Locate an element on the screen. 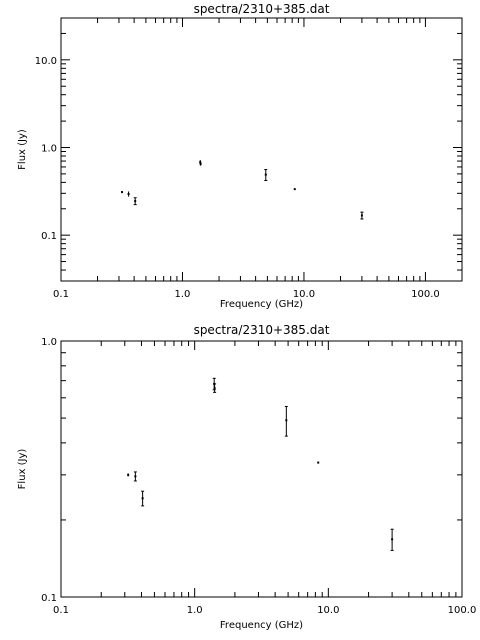 The height and width of the screenshot is (640, 480). y-tick-label: 10.0 is located at coordinates (46, 61).